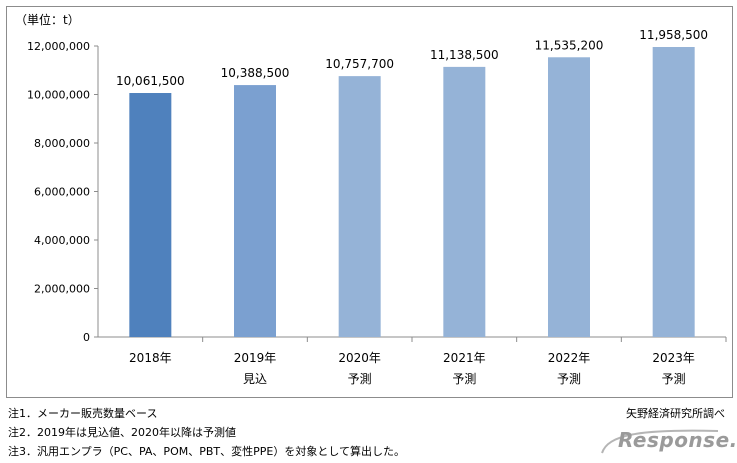  What do you see at coordinates (62, 289) in the screenshot?
I see `y-tick-label: 2,000,000` at bounding box center [62, 289].